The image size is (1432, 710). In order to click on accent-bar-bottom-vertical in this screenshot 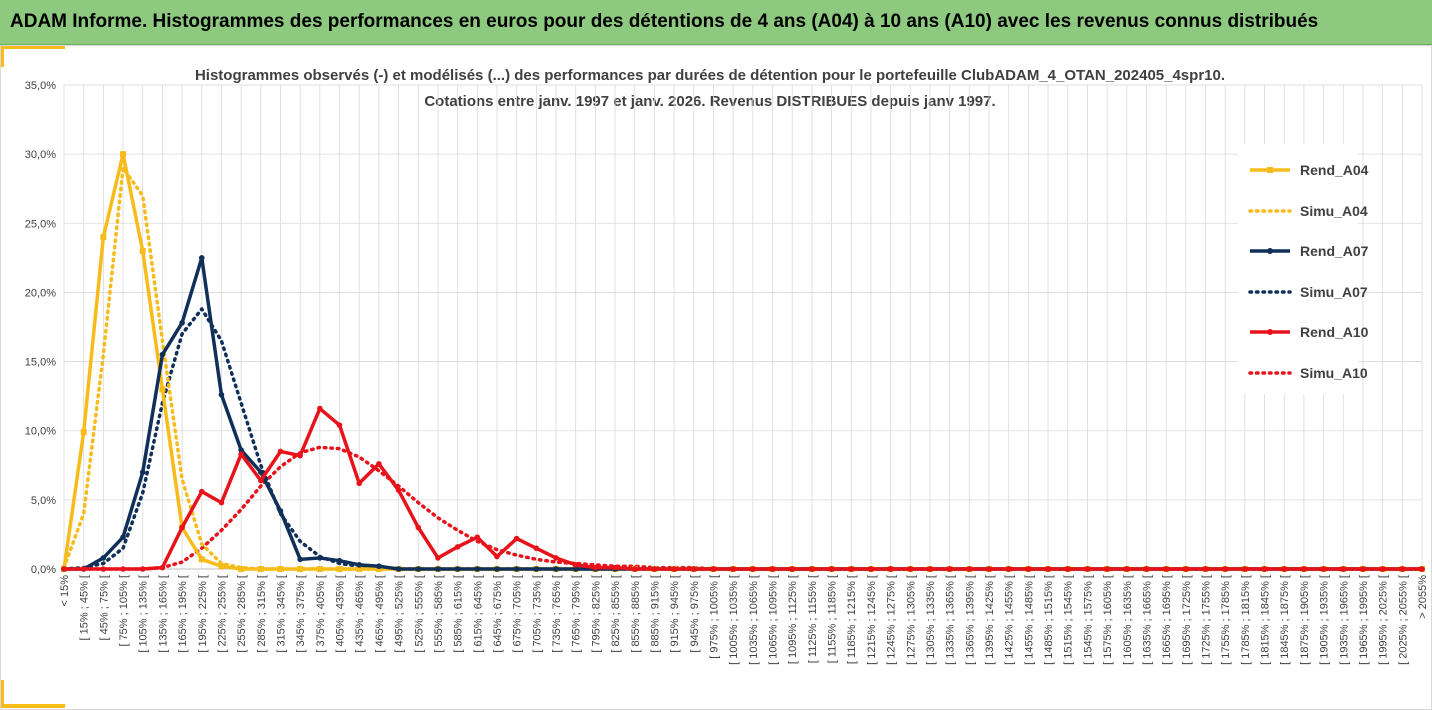, I will do `click(2, 694)`.